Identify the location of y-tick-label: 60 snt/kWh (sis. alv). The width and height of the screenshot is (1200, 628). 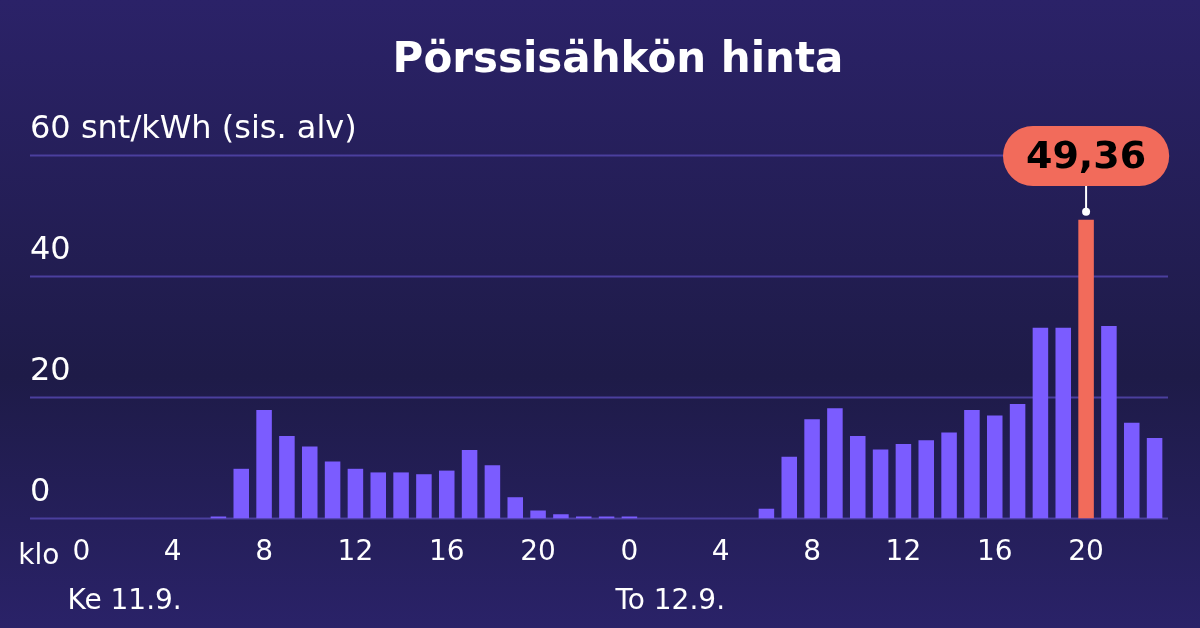
(193, 126).